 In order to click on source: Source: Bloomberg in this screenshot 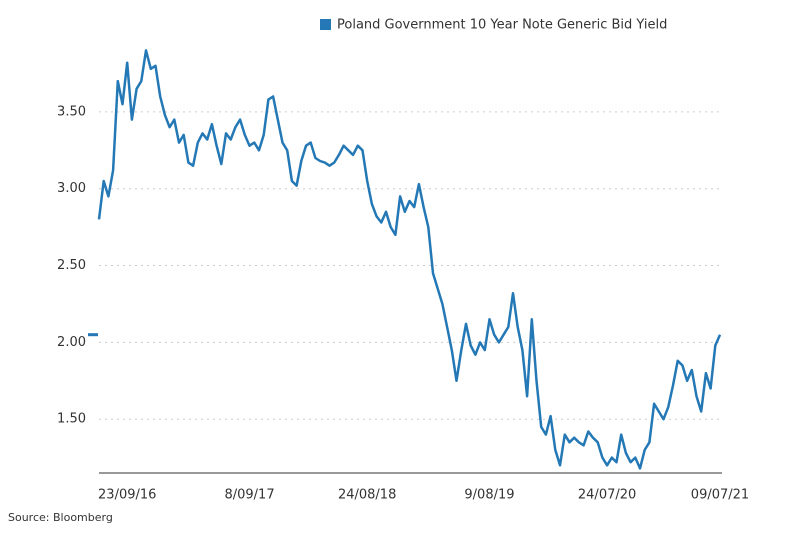, I will do `click(60, 517)`.